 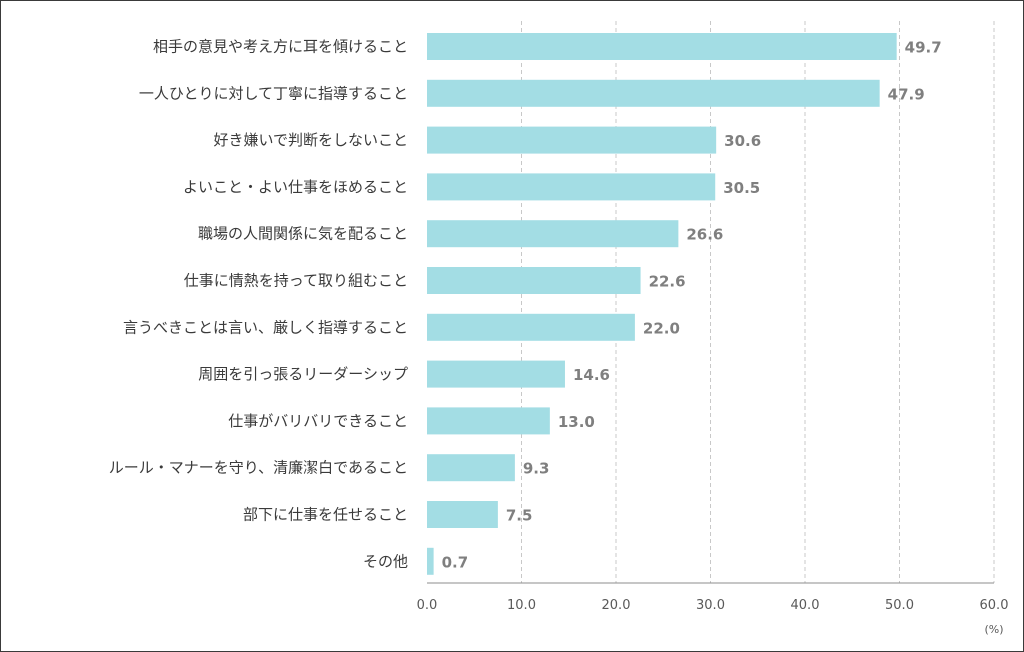 What do you see at coordinates (310, 140) in the screenshot?
I see `category-label: 好き嫌いで判断をしないこと` at bounding box center [310, 140].